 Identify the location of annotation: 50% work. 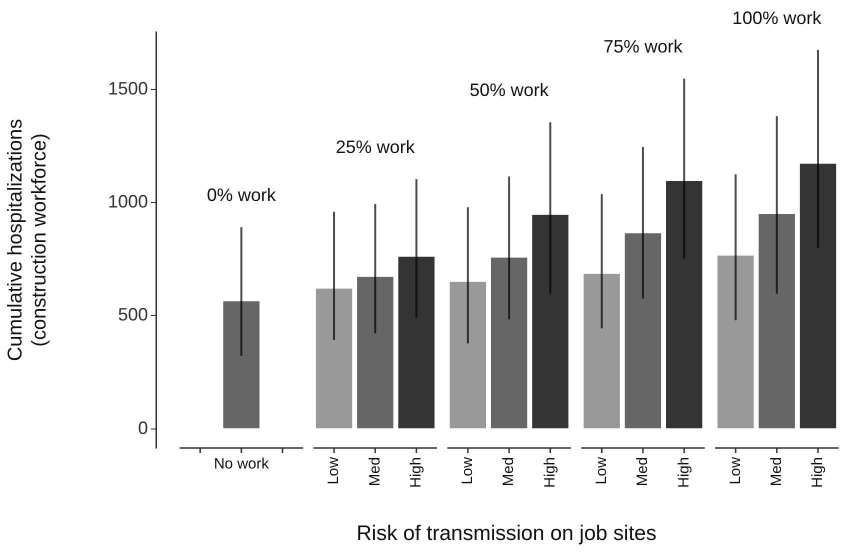
(510, 90).